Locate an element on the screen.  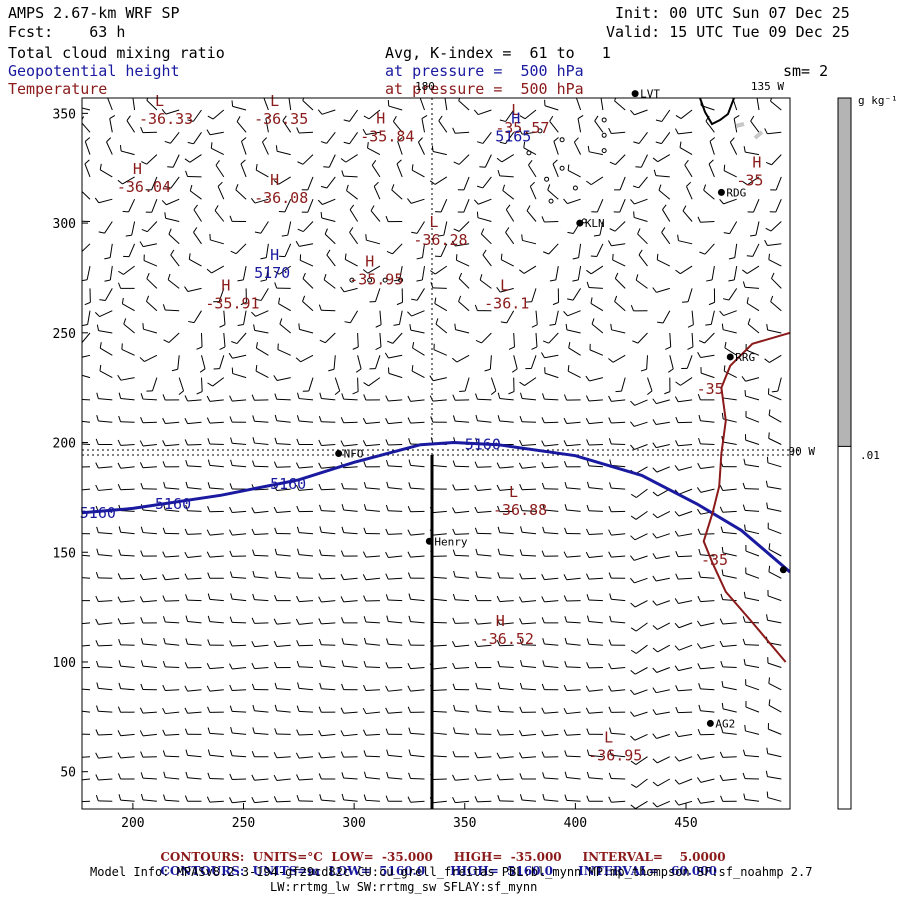
forecast-hour: Fcst: 63 h is located at coordinates (67, 32).